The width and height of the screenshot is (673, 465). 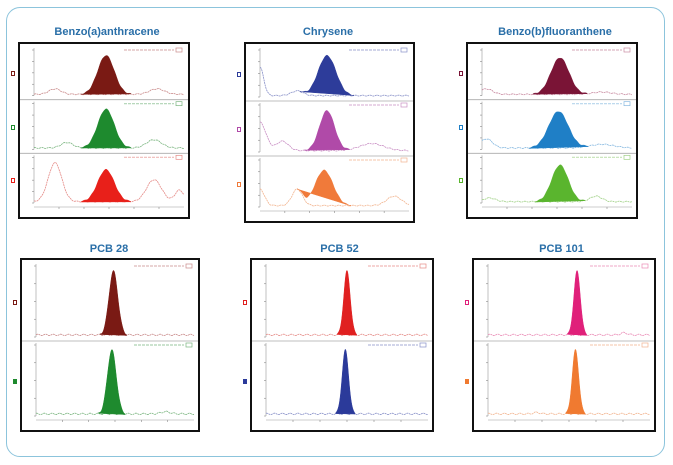 I want to click on panel-chrysene: Chrysene, so click(x=331, y=126).